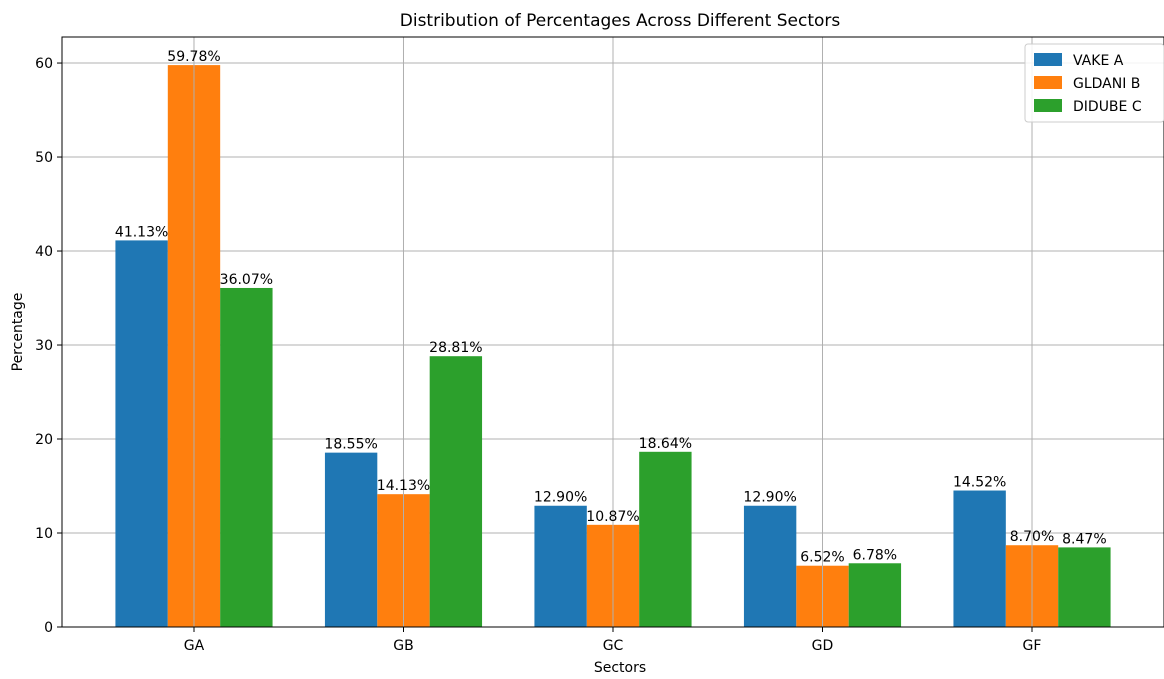 Image resolution: width=1164 pixels, height=679 pixels. I want to click on legend-label: DIDUBE C, so click(1107, 107).